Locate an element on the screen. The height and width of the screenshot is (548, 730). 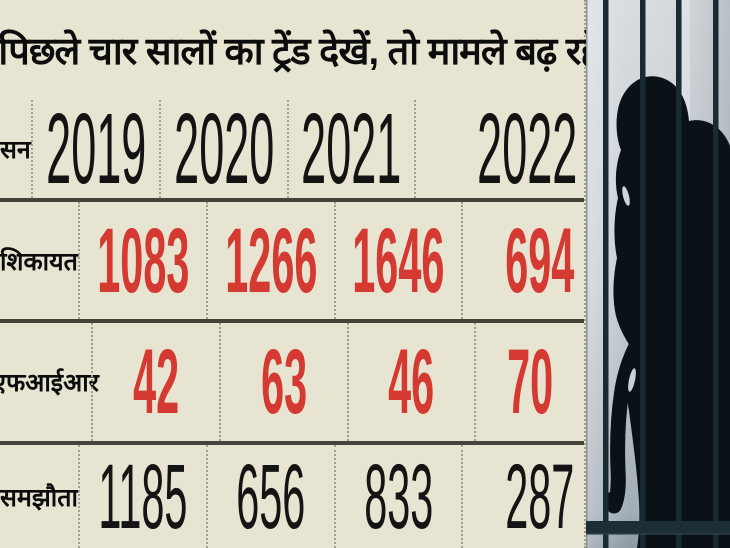
row-label-fir: एफआईआर is located at coordinates (49, 383).